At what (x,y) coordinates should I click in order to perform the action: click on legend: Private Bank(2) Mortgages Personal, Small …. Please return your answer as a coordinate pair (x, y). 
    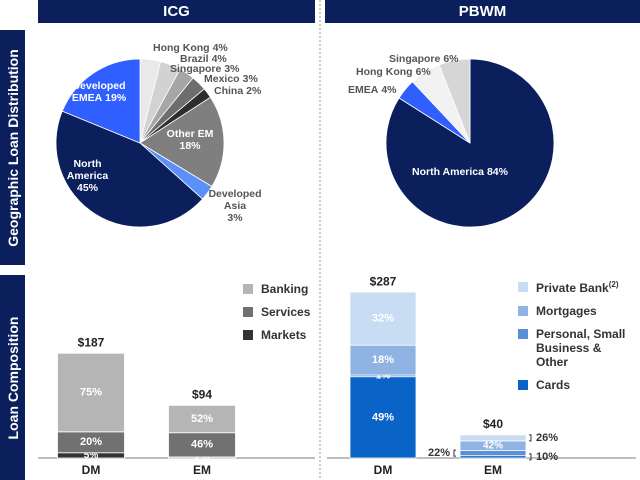
    Looking at the image, I should click on (573, 336).